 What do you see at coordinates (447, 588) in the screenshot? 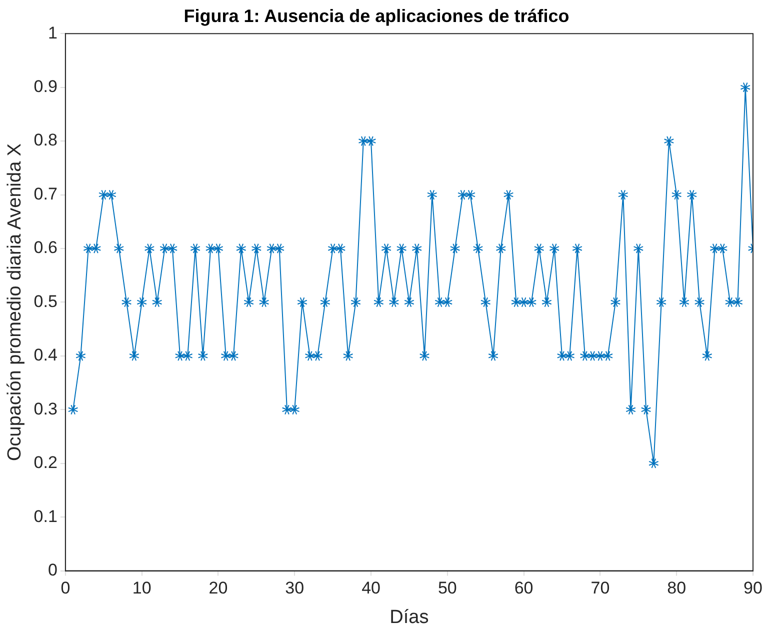
I see `x-tick-label: 50` at bounding box center [447, 588].